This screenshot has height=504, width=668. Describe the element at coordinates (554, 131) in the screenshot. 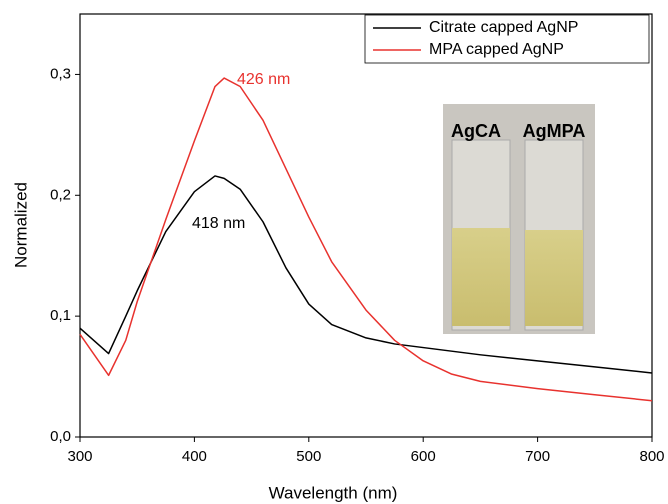

I see `inset-label: AgMPA` at that location.